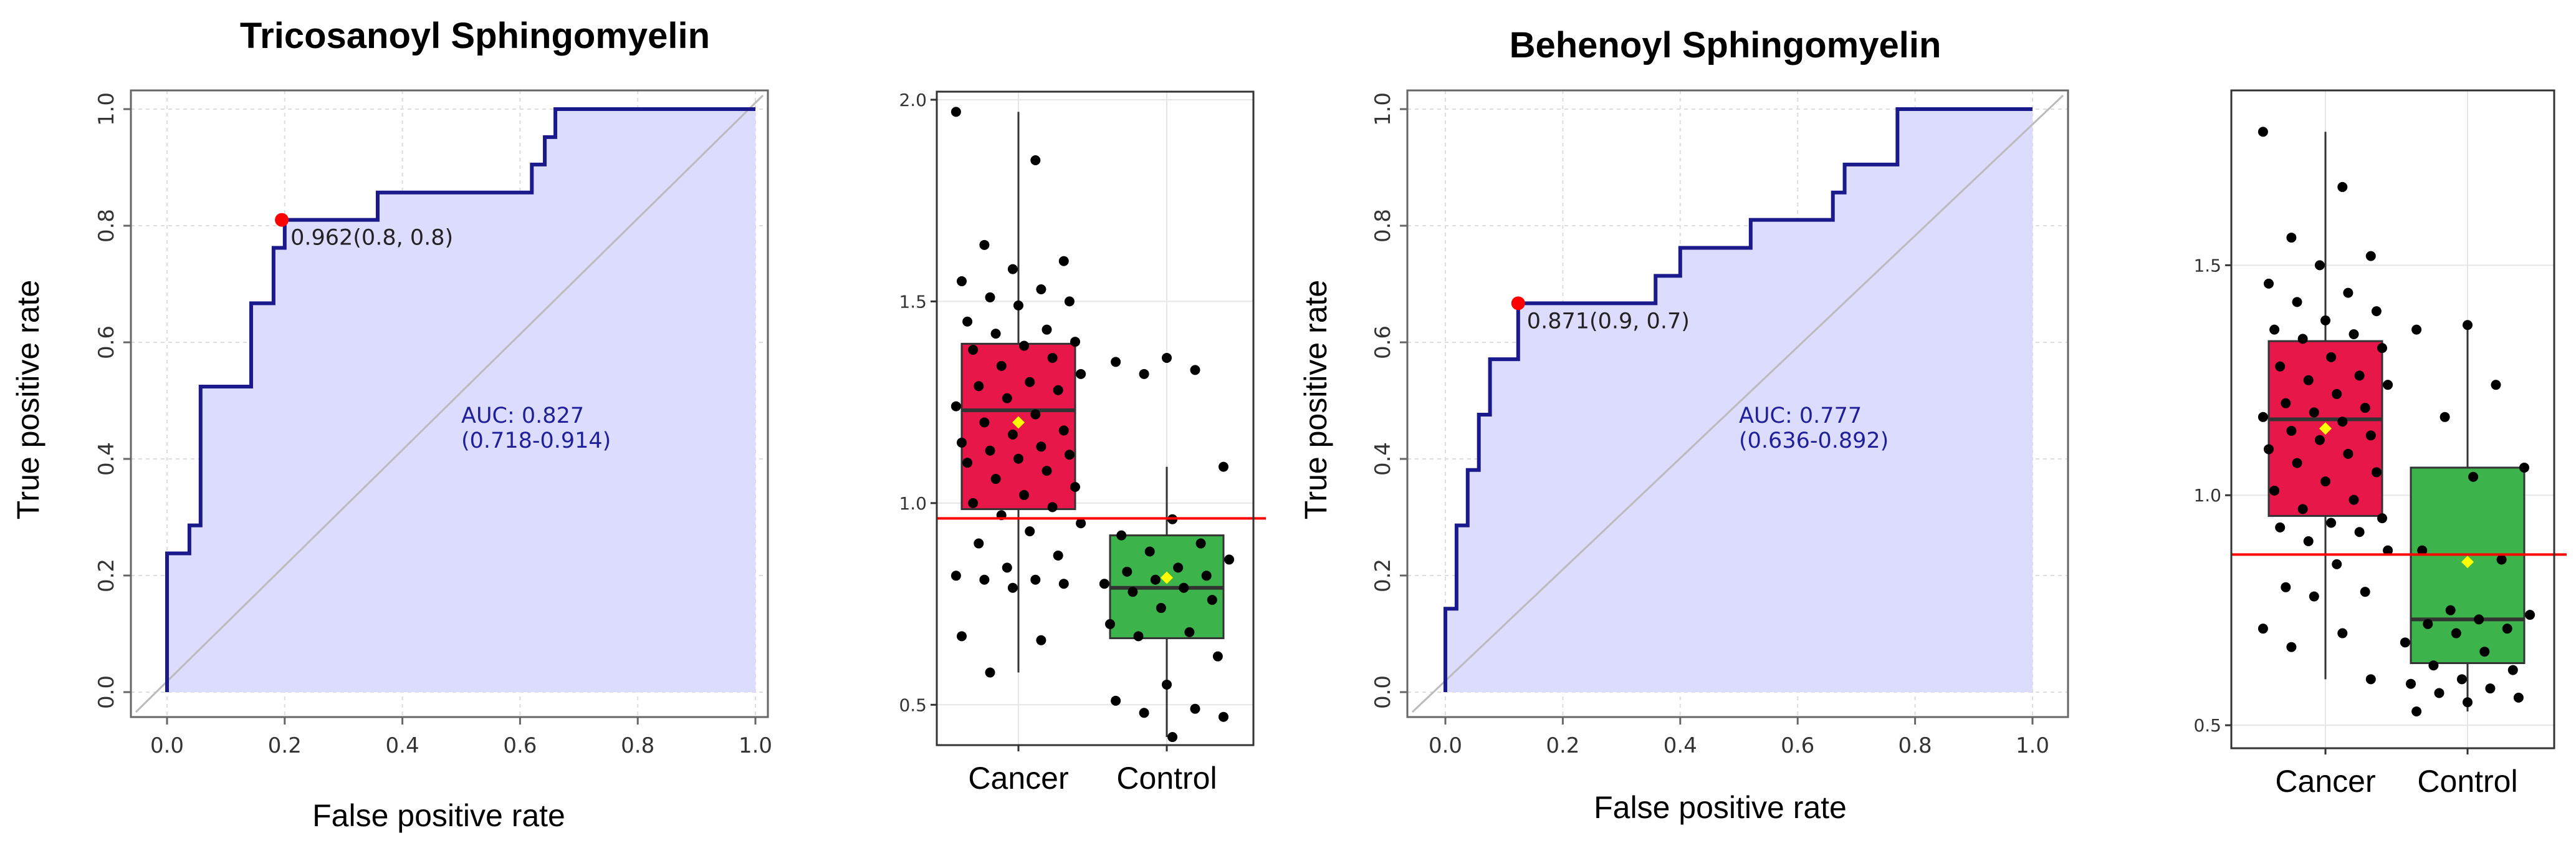  What do you see at coordinates (1814, 440) in the screenshot?
I see `auc-ci-label: (0.636-0.892)` at bounding box center [1814, 440].